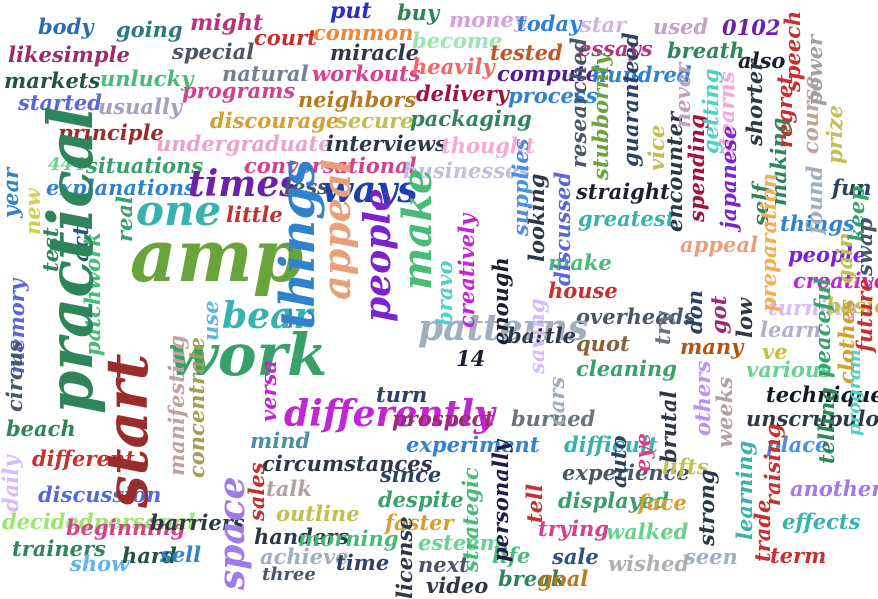 Image resolution: width=878 pixels, height=599 pixels. Describe the element at coordinates (834, 134) in the screenshot. I see `word-try: prize` at that location.